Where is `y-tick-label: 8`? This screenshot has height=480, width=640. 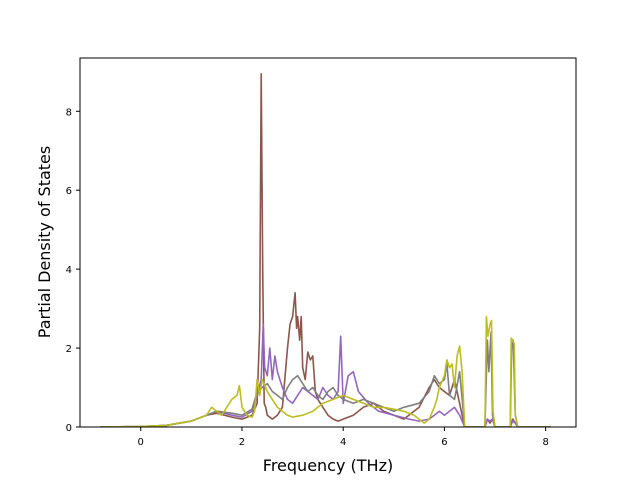
y-tick-label: 8 is located at coordinates (69, 112).